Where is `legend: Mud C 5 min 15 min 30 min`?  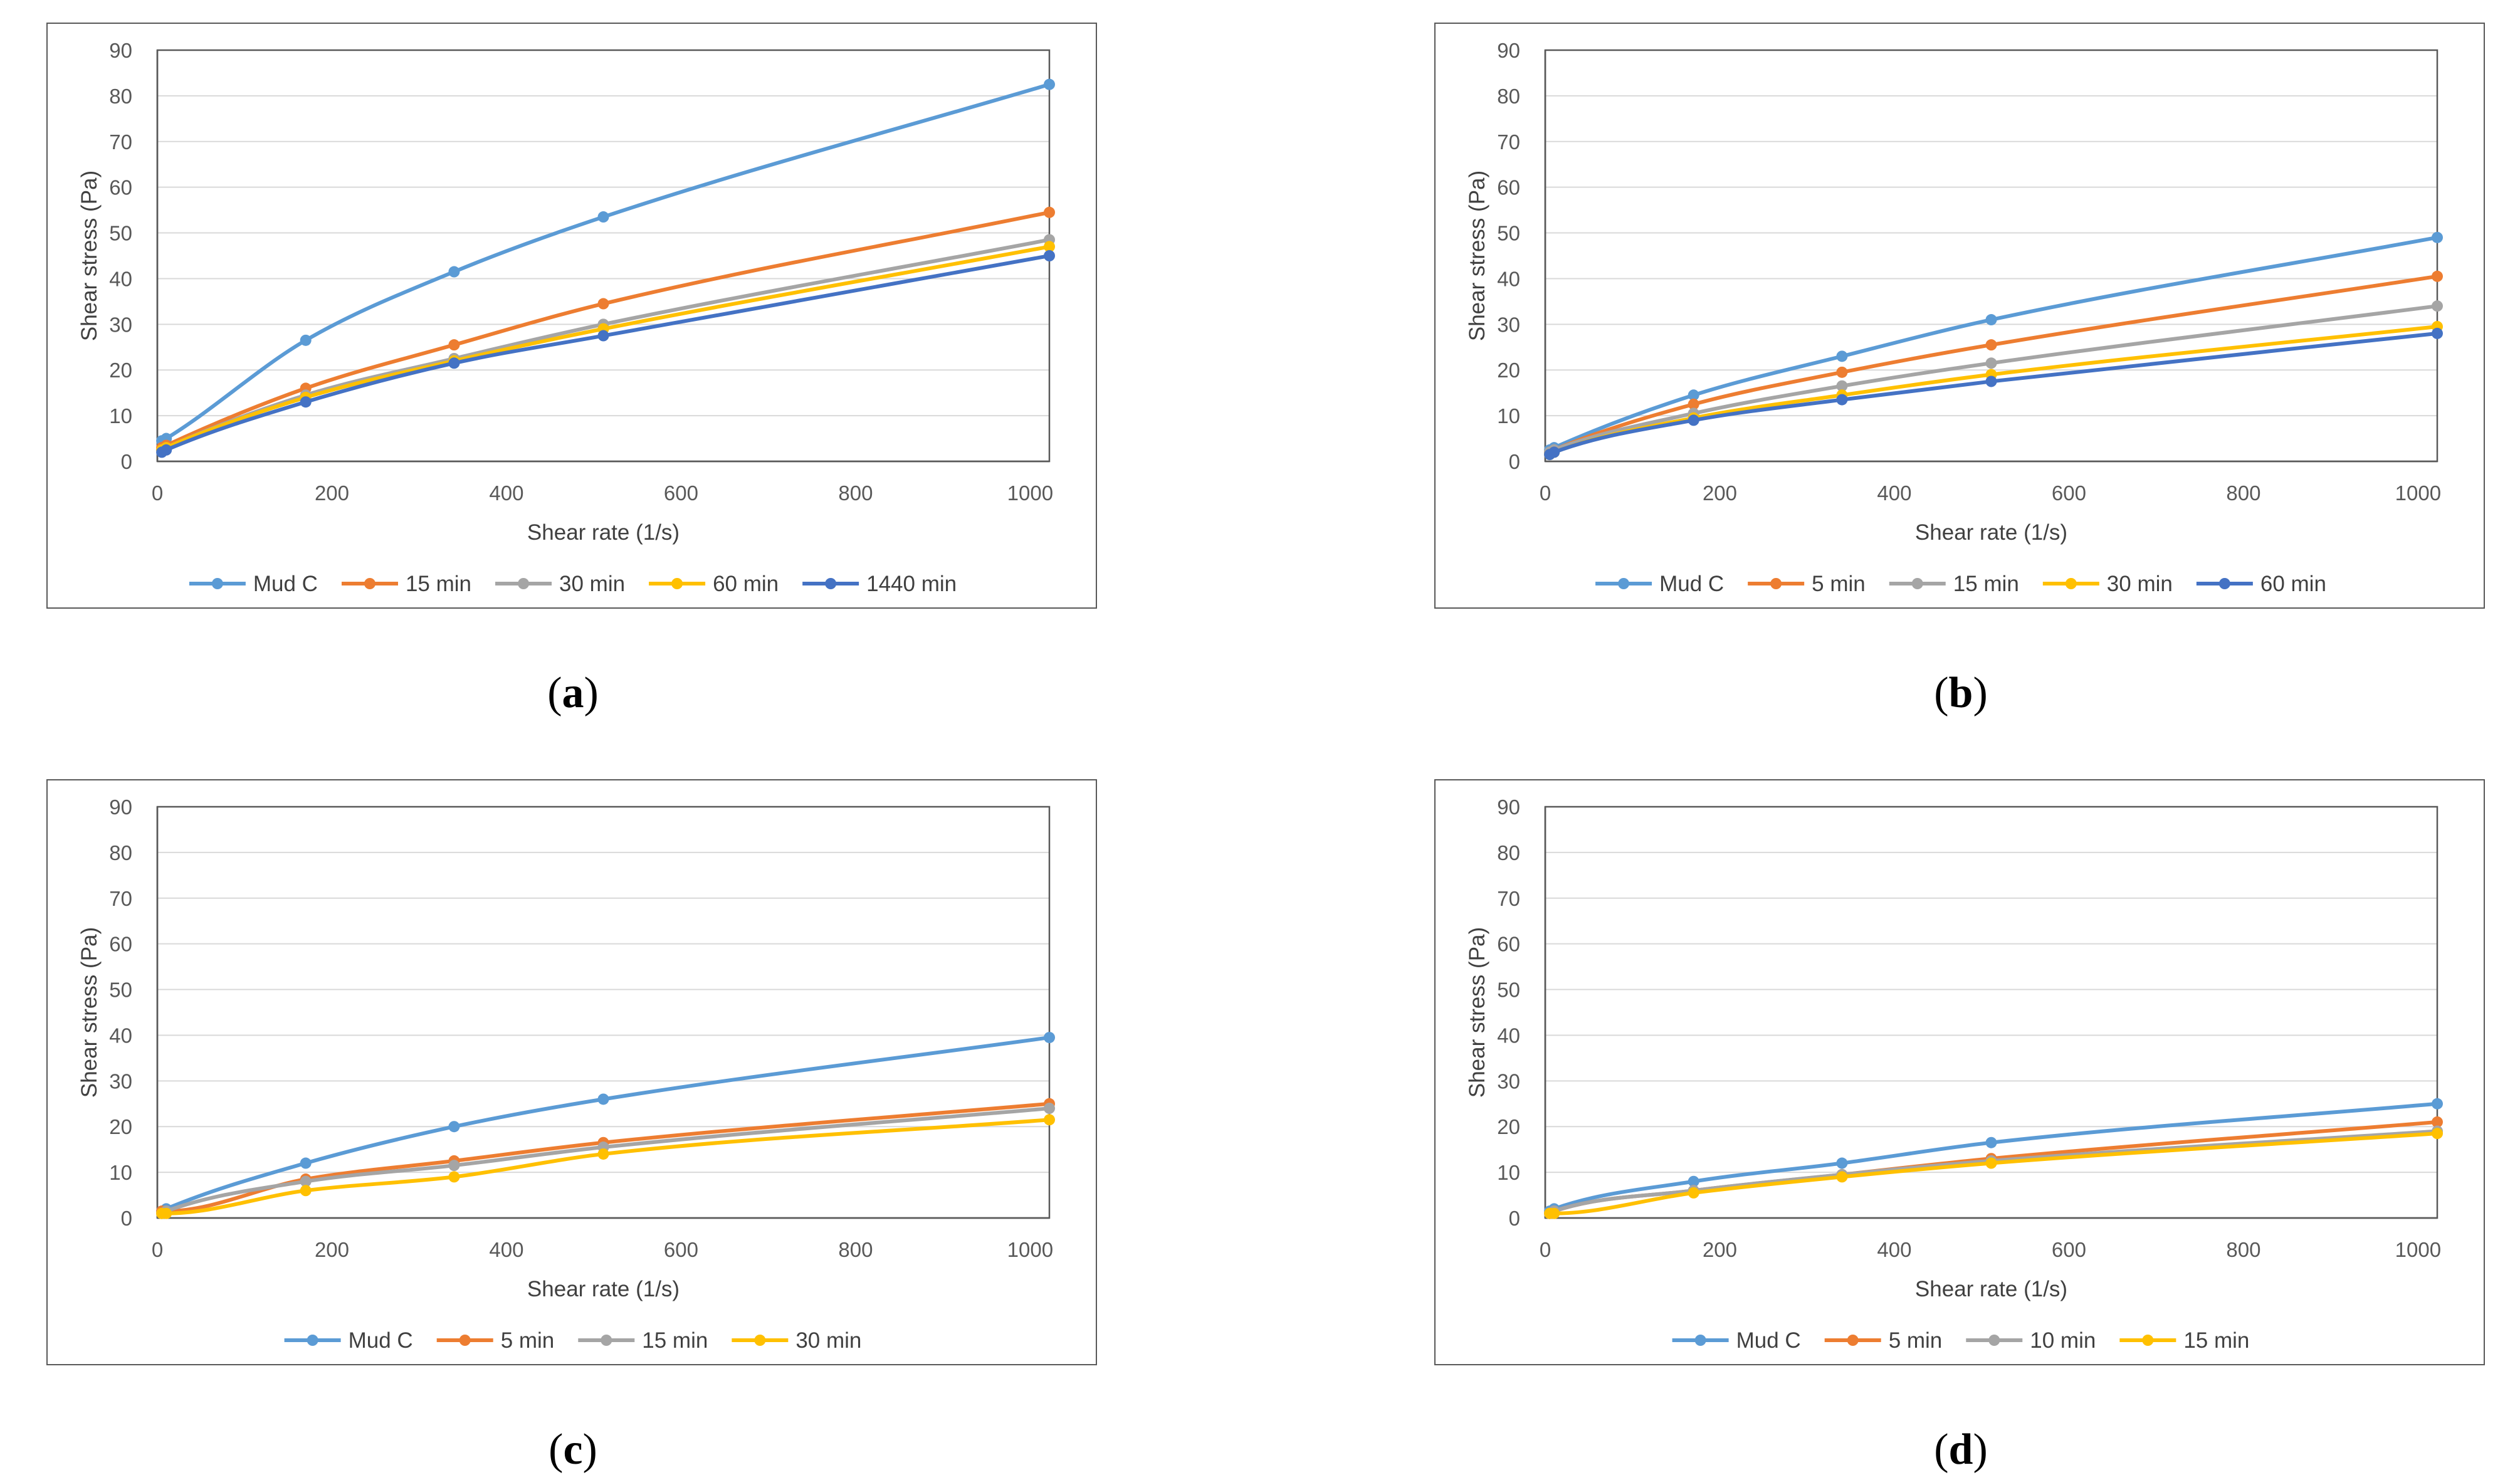
legend: Mud C 5 min 15 min 30 min is located at coordinates (573, 1340).